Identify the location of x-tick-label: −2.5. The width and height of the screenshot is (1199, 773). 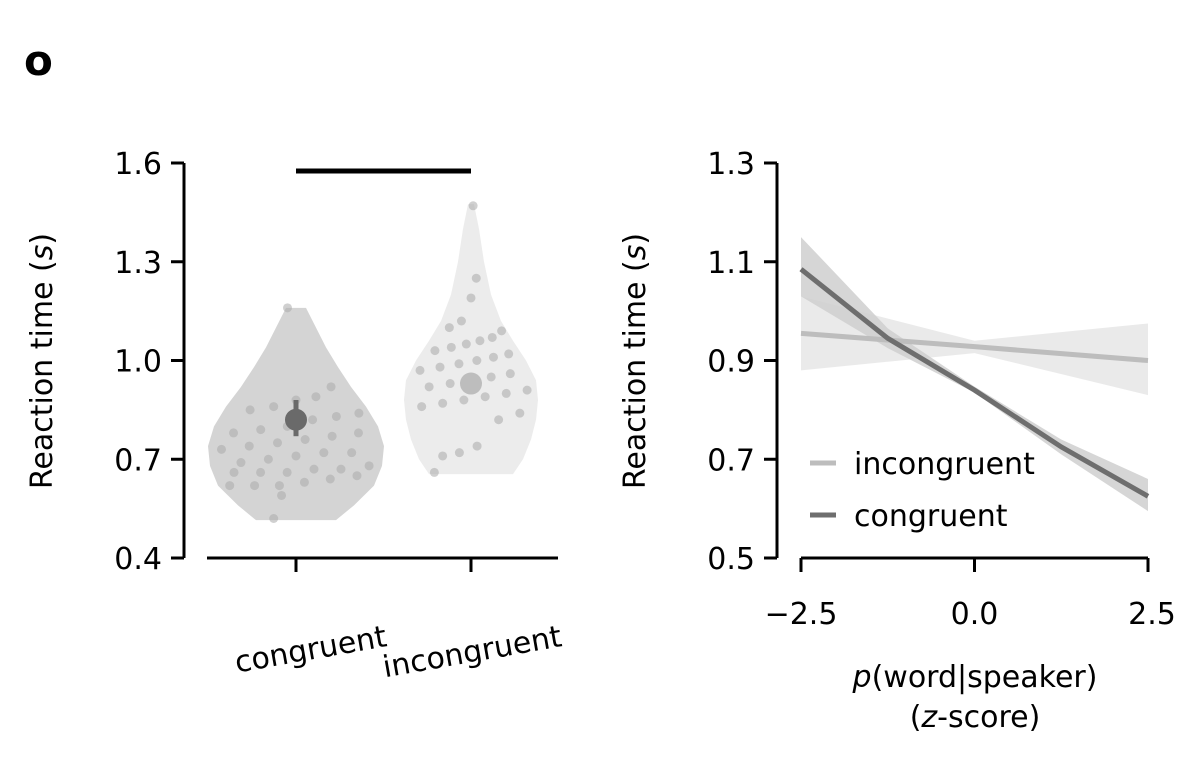
(801, 614).